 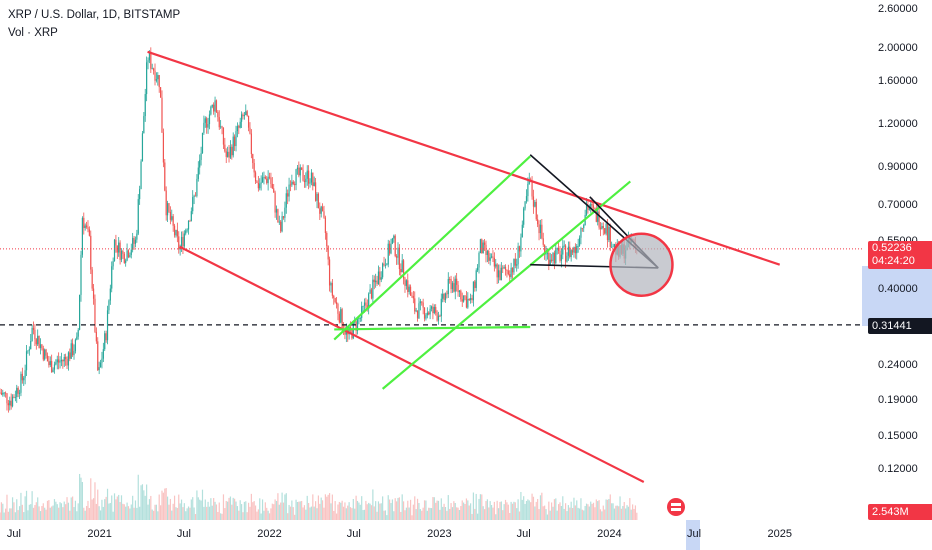 I want to click on time-scale: Jul 2021 Jul 2022 Jul 2023 Jul 2024 Jul 2025, so click(x=466, y=535).